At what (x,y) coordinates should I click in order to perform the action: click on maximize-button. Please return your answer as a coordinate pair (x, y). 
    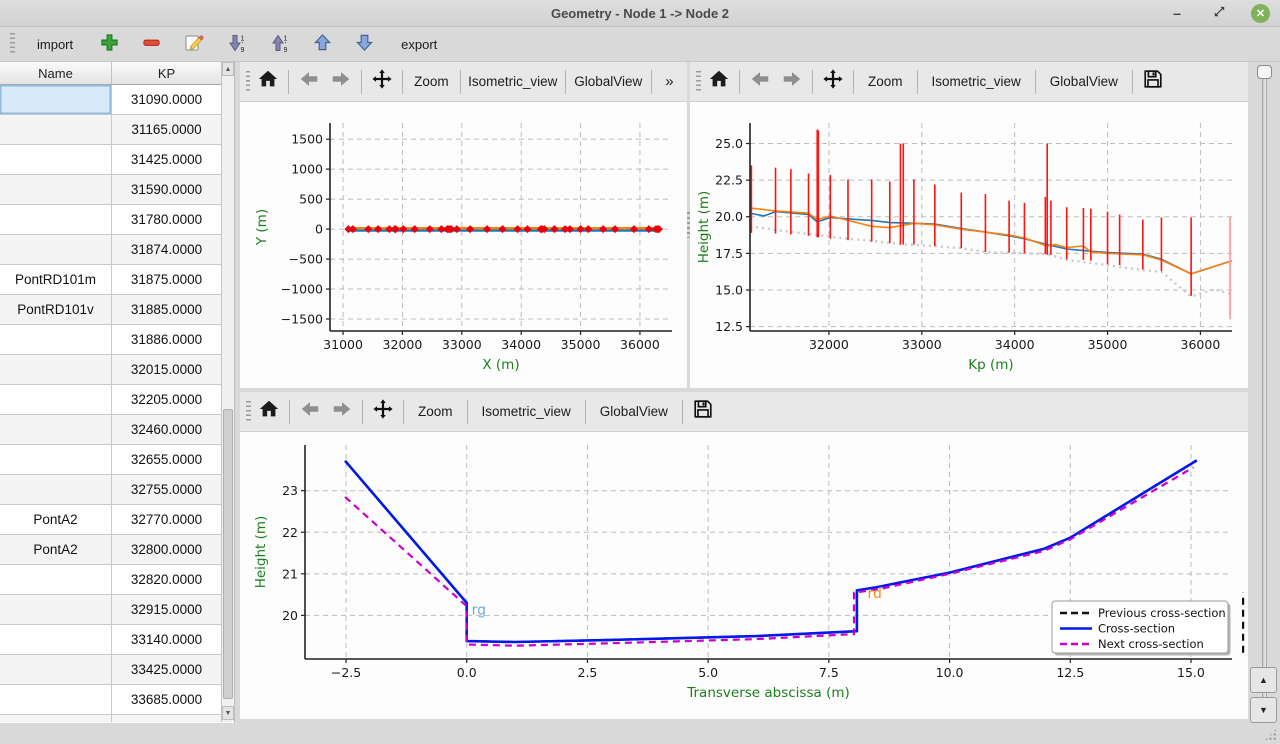
    Looking at the image, I should click on (1219, 13).